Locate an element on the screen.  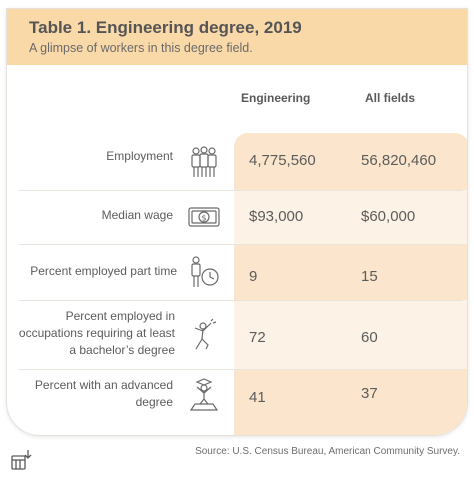
cell-all-fields-bachelors: 60 is located at coordinates (369, 337).